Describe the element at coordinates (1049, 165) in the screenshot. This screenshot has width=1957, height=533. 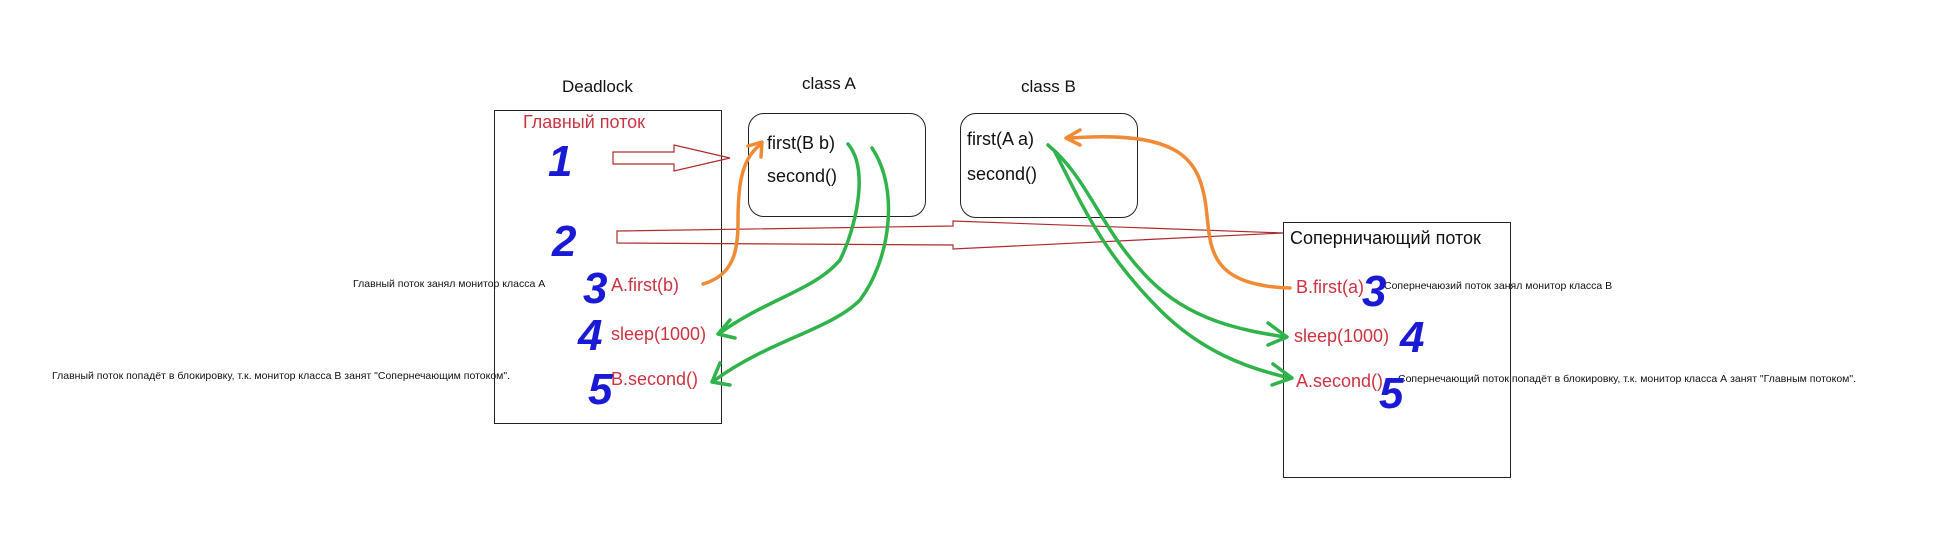
I see `class-b-box` at that location.